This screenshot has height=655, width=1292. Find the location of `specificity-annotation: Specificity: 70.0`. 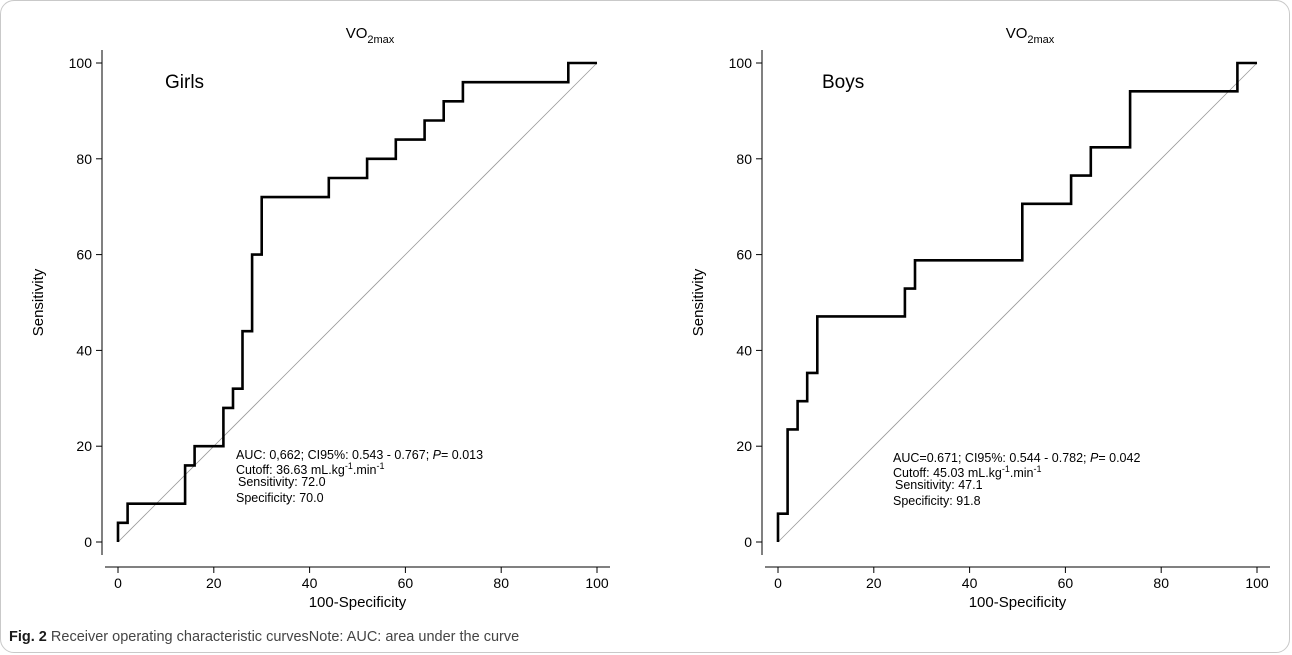

specificity-annotation: Specificity: 70.0 is located at coordinates (280, 498).